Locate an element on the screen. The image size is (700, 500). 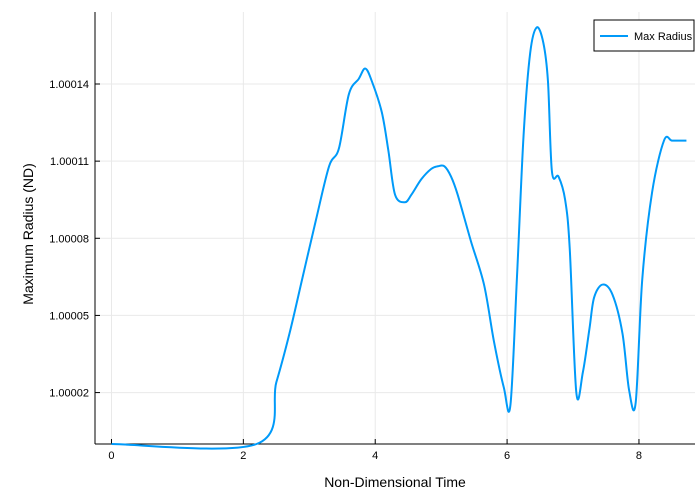
x-tick-label: 8 is located at coordinates (639, 456).